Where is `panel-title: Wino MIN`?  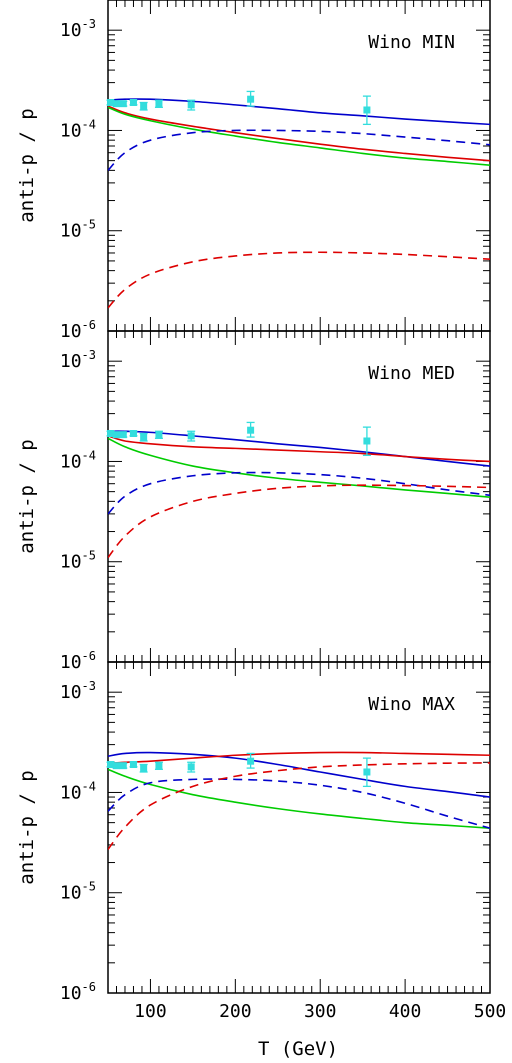 panel-title: Wino MIN is located at coordinates (411, 42).